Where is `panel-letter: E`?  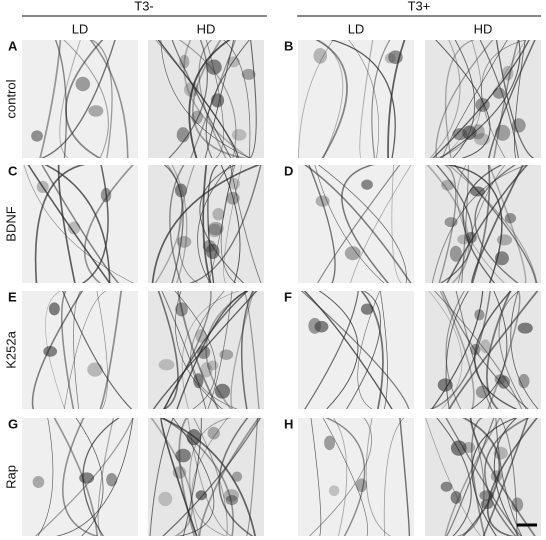 panel-letter: E is located at coordinates (12, 296).